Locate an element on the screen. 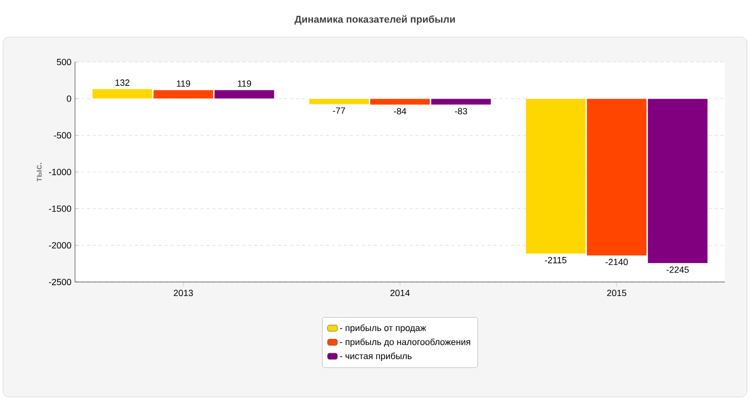 This screenshot has height=400, width=750. y-tick-label: -1000 is located at coordinates (60, 172).